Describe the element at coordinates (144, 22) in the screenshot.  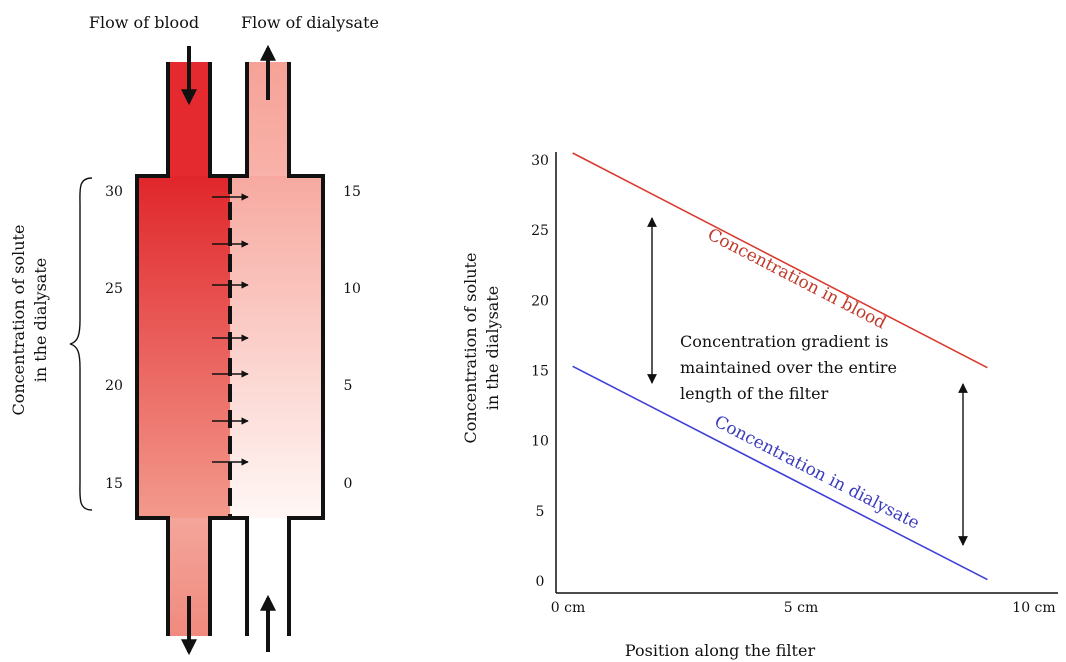
I see `flow-blood-label: Flow of blood` at that location.